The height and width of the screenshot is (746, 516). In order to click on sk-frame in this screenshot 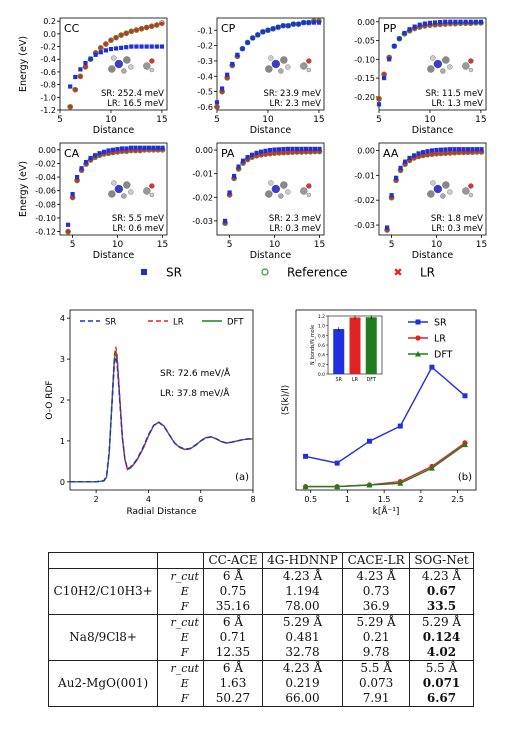, I will do `click(386, 400)`.